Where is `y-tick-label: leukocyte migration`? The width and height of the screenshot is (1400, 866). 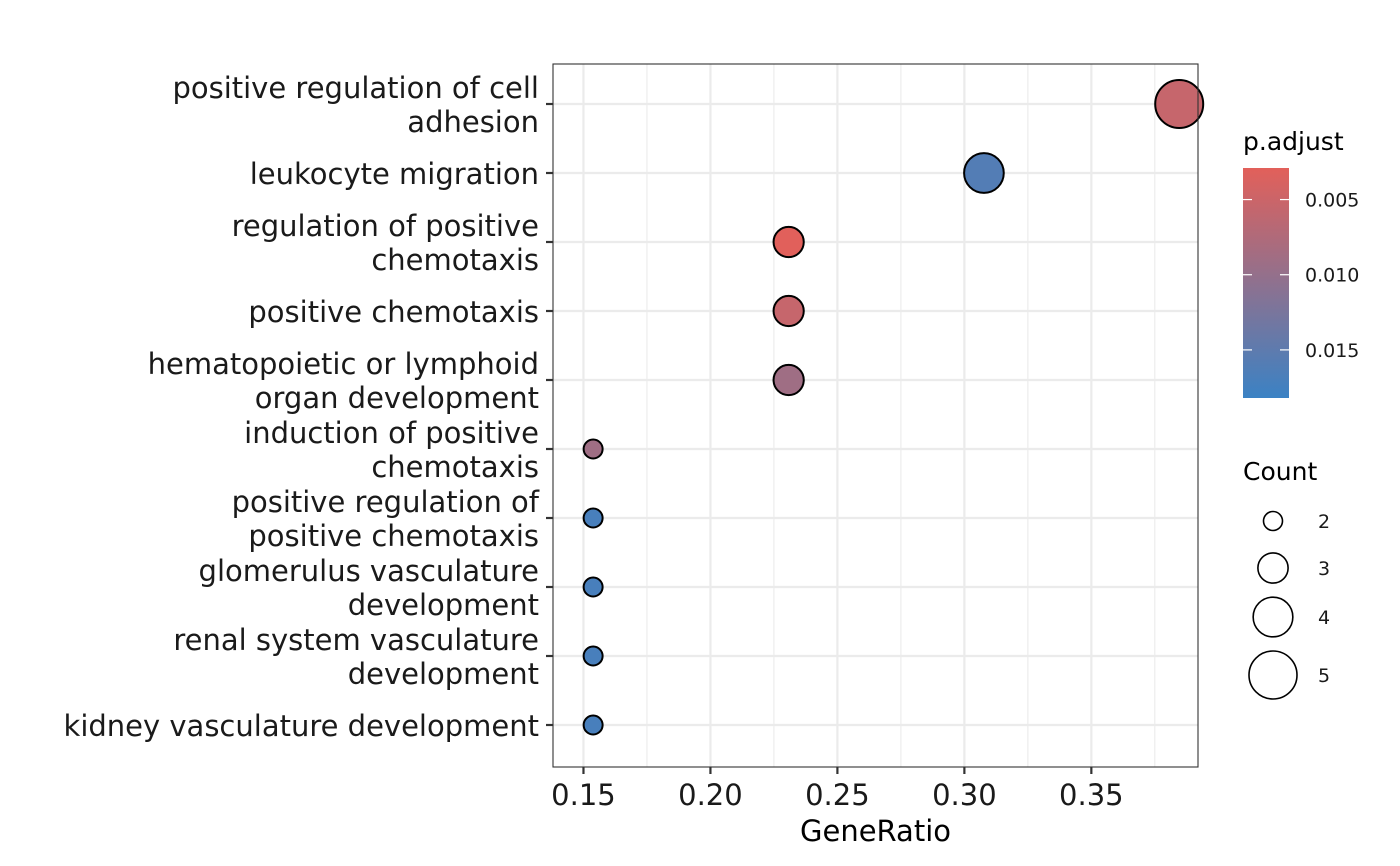 y-tick-label: leukocyte migration is located at coordinates (394, 174).